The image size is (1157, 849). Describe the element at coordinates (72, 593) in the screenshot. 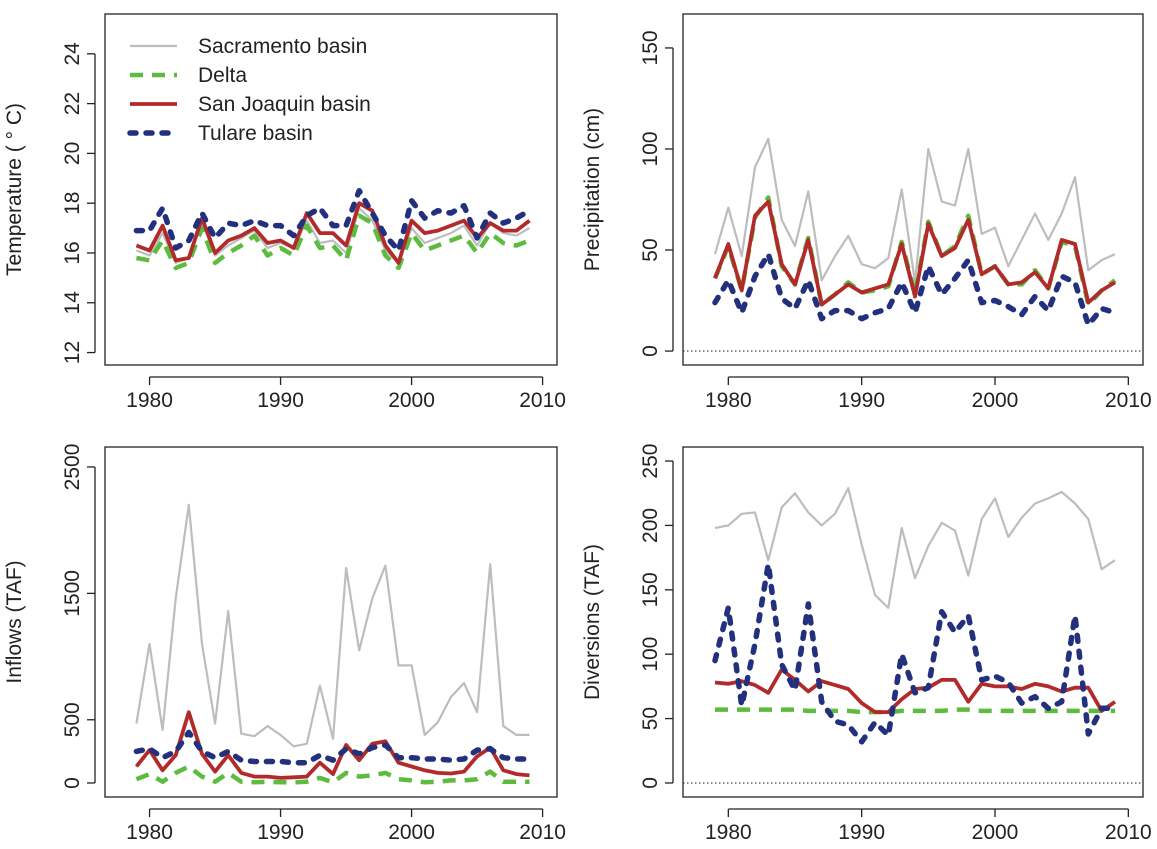

I see `y-tick-label: 1500` at that location.